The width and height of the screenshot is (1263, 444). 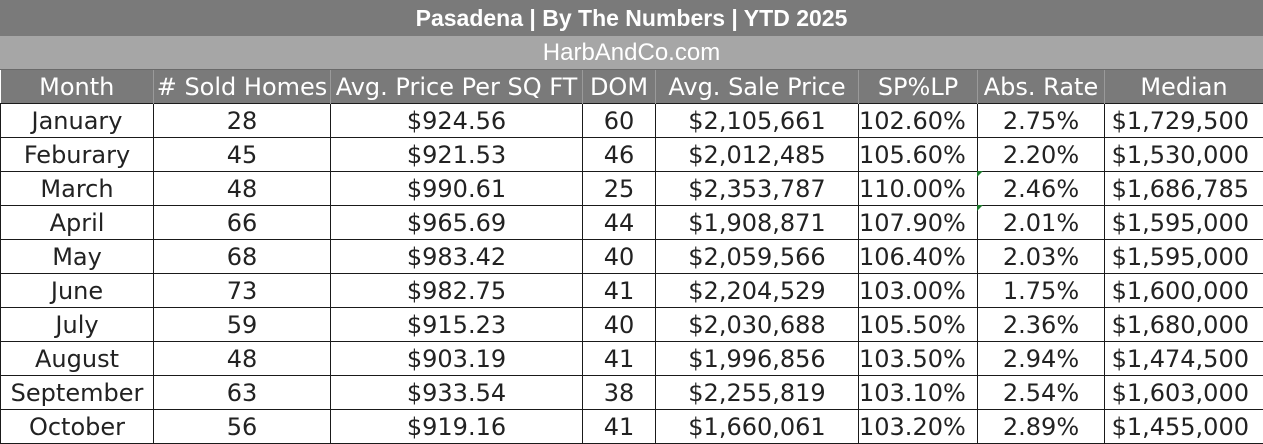 What do you see at coordinates (1184, 393) in the screenshot?
I see `median-cell: $1,603,000` at bounding box center [1184, 393].